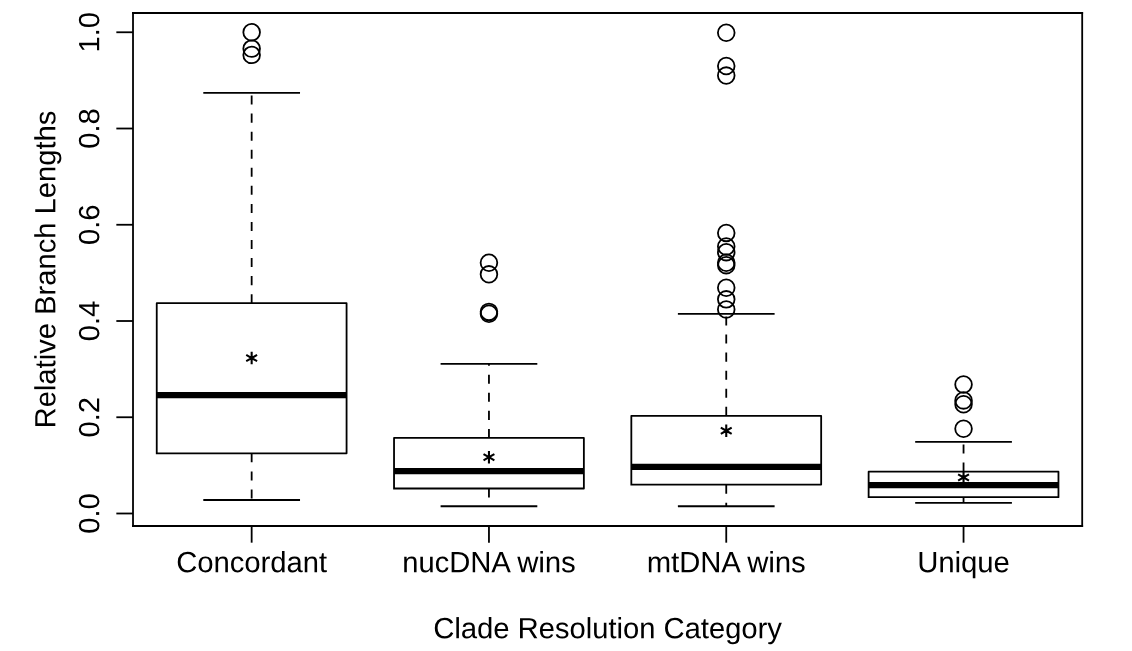 The height and width of the screenshot is (651, 1132). I want to click on y-axis-title: Relative Branch Lengths, so click(48, 268).